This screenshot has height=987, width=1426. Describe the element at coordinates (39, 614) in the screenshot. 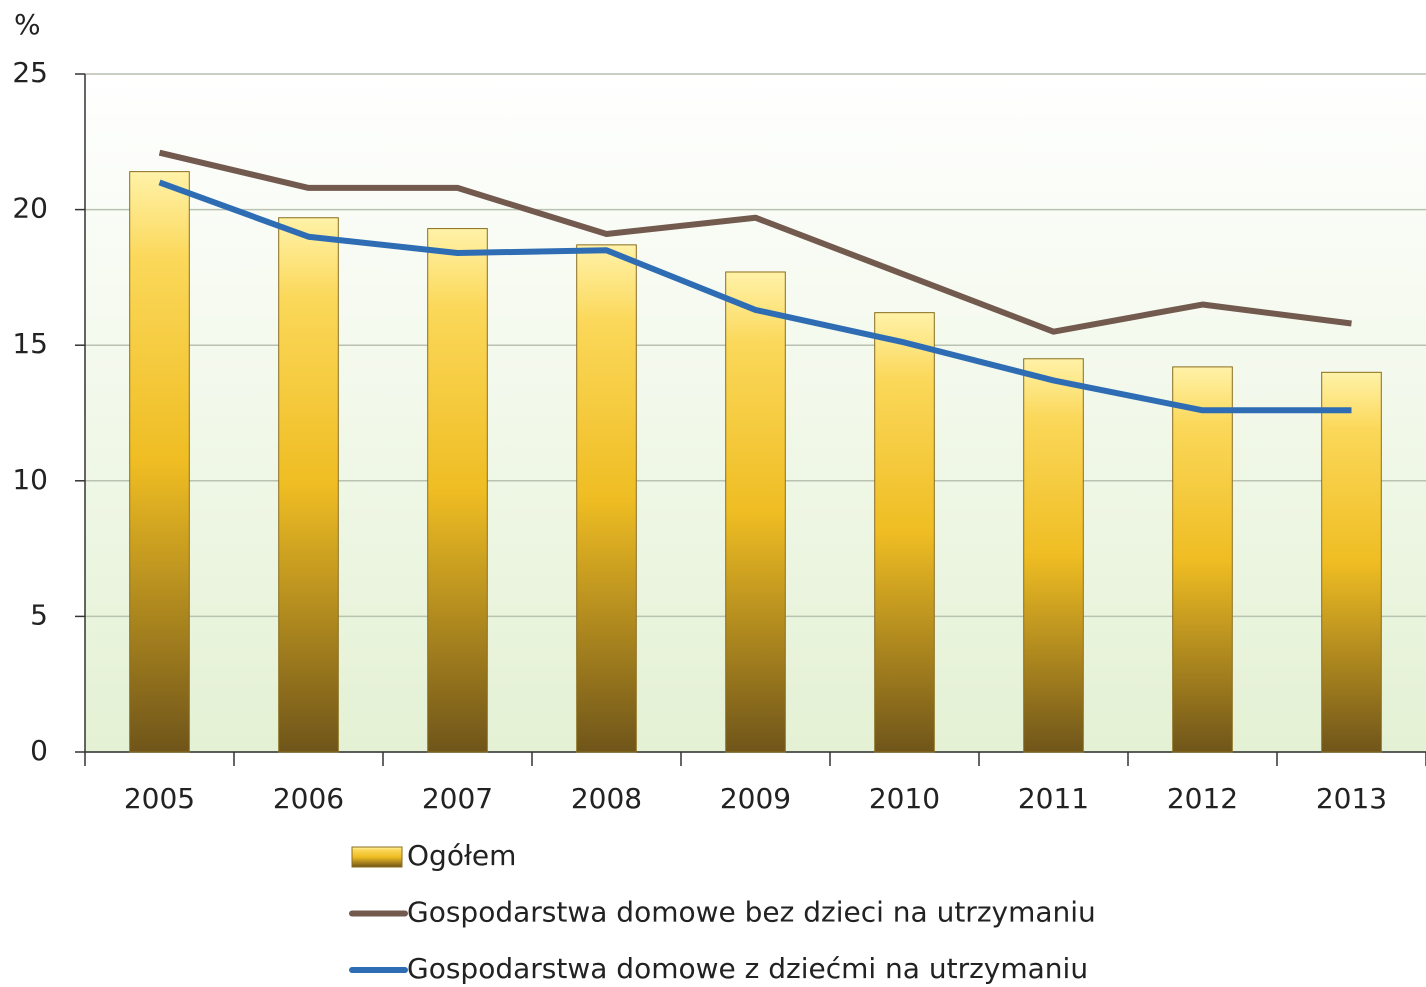

I see `y-tick-label: 5` at that location.